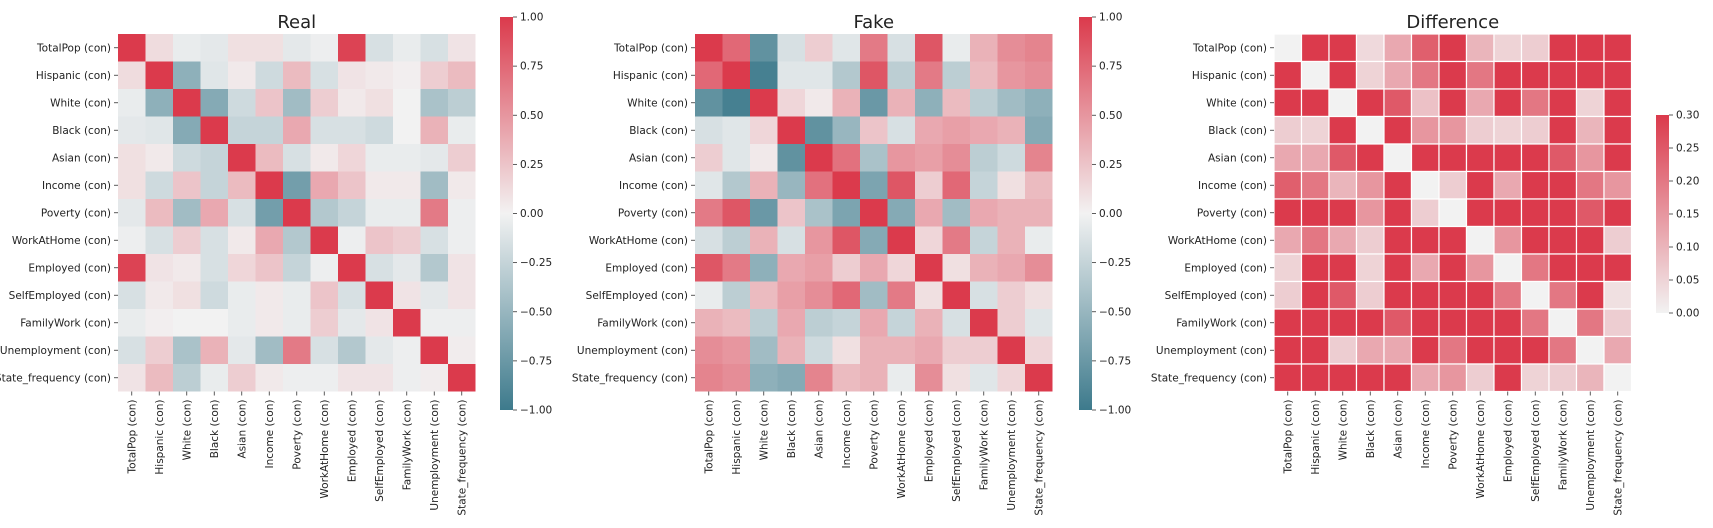 The width and height of the screenshot is (1713, 528). What do you see at coordinates (296, 22) in the screenshot?
I see `real-title: Real` at bounding box center [296, 22].